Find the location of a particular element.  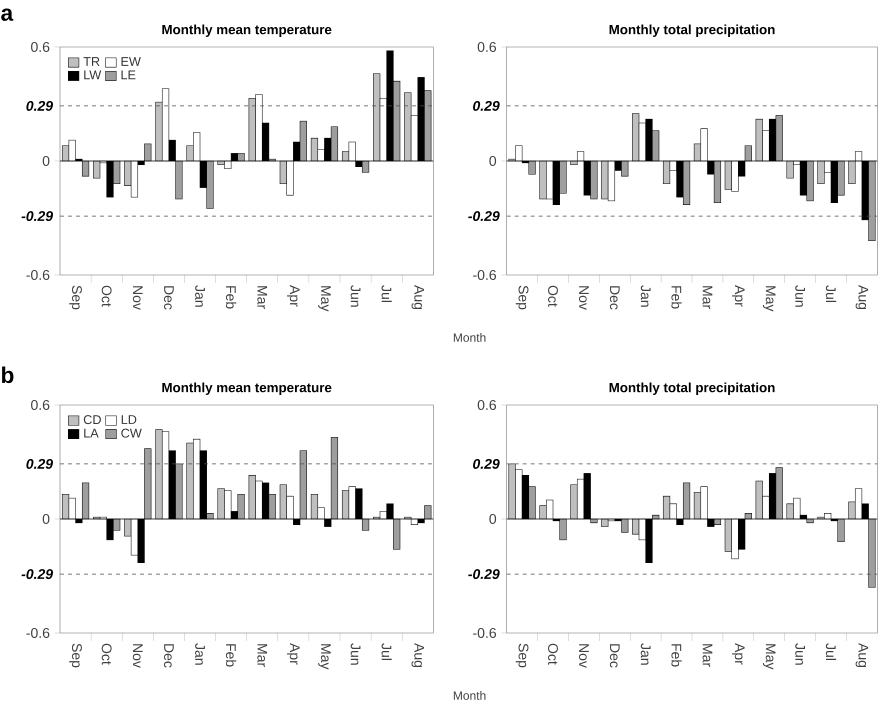

legend-label: LA is located at coordinates (91, 433).